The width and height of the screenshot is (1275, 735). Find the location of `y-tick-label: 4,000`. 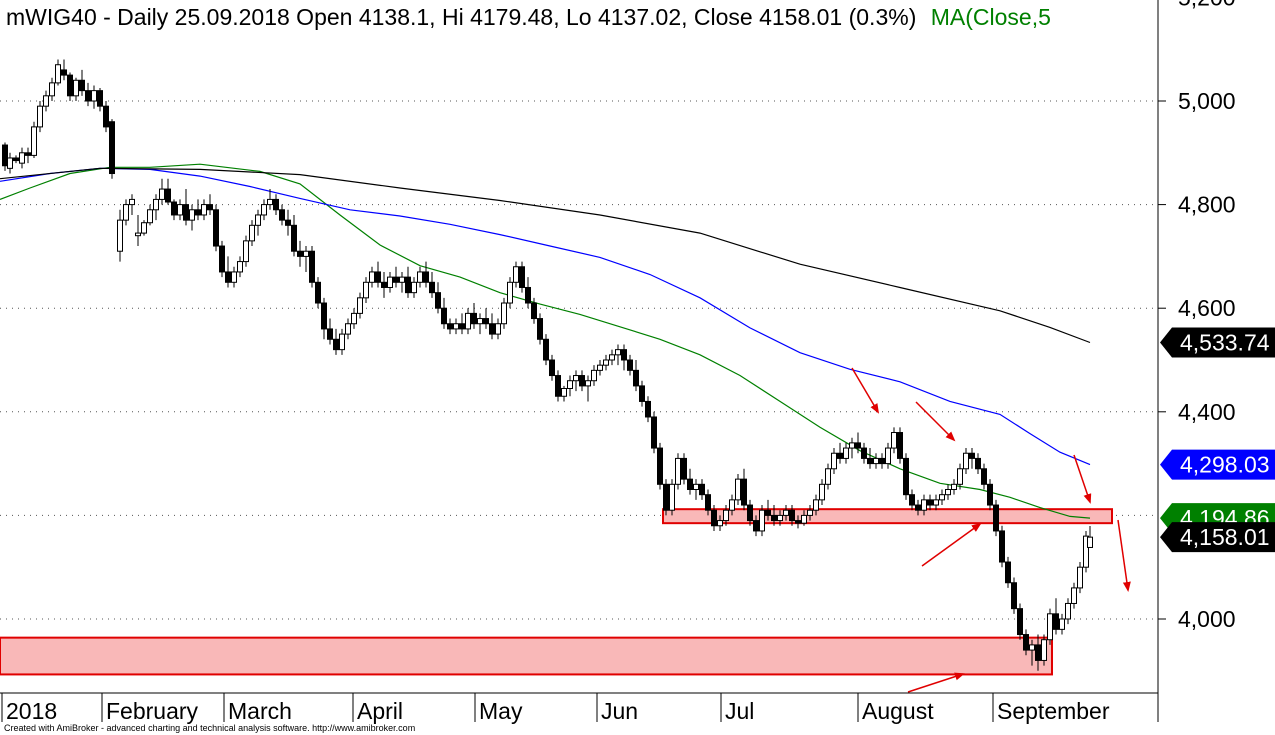

y-tick-label: 4,000 is located at coordinates (1207, 619).